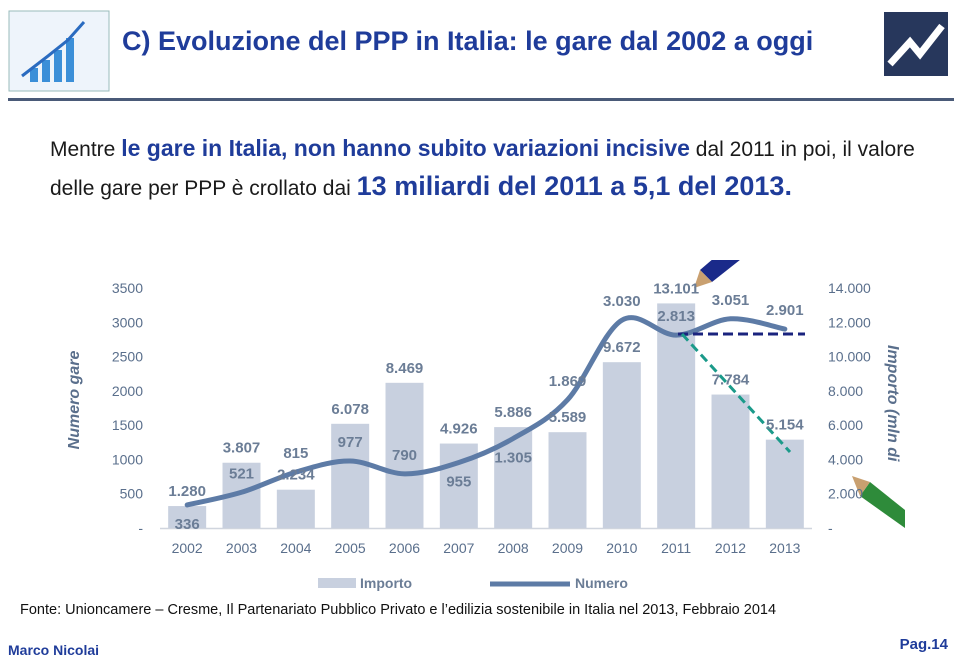 This screenshot has width=960, height=658. Describe the element at coordinates (731, 300) in the screenshot. I see `line-value-label: 3.051` at that location.